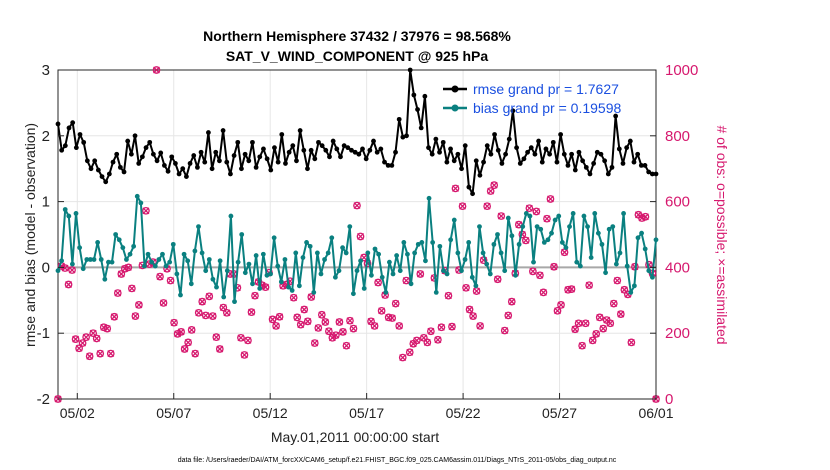 This screenshot has height=470, width=830. What do you see at coordinates (50, 235) in the screenshot?
I see `y-axis-left: -2 -1 0 1 2 3` at bounding box center [50, 235].